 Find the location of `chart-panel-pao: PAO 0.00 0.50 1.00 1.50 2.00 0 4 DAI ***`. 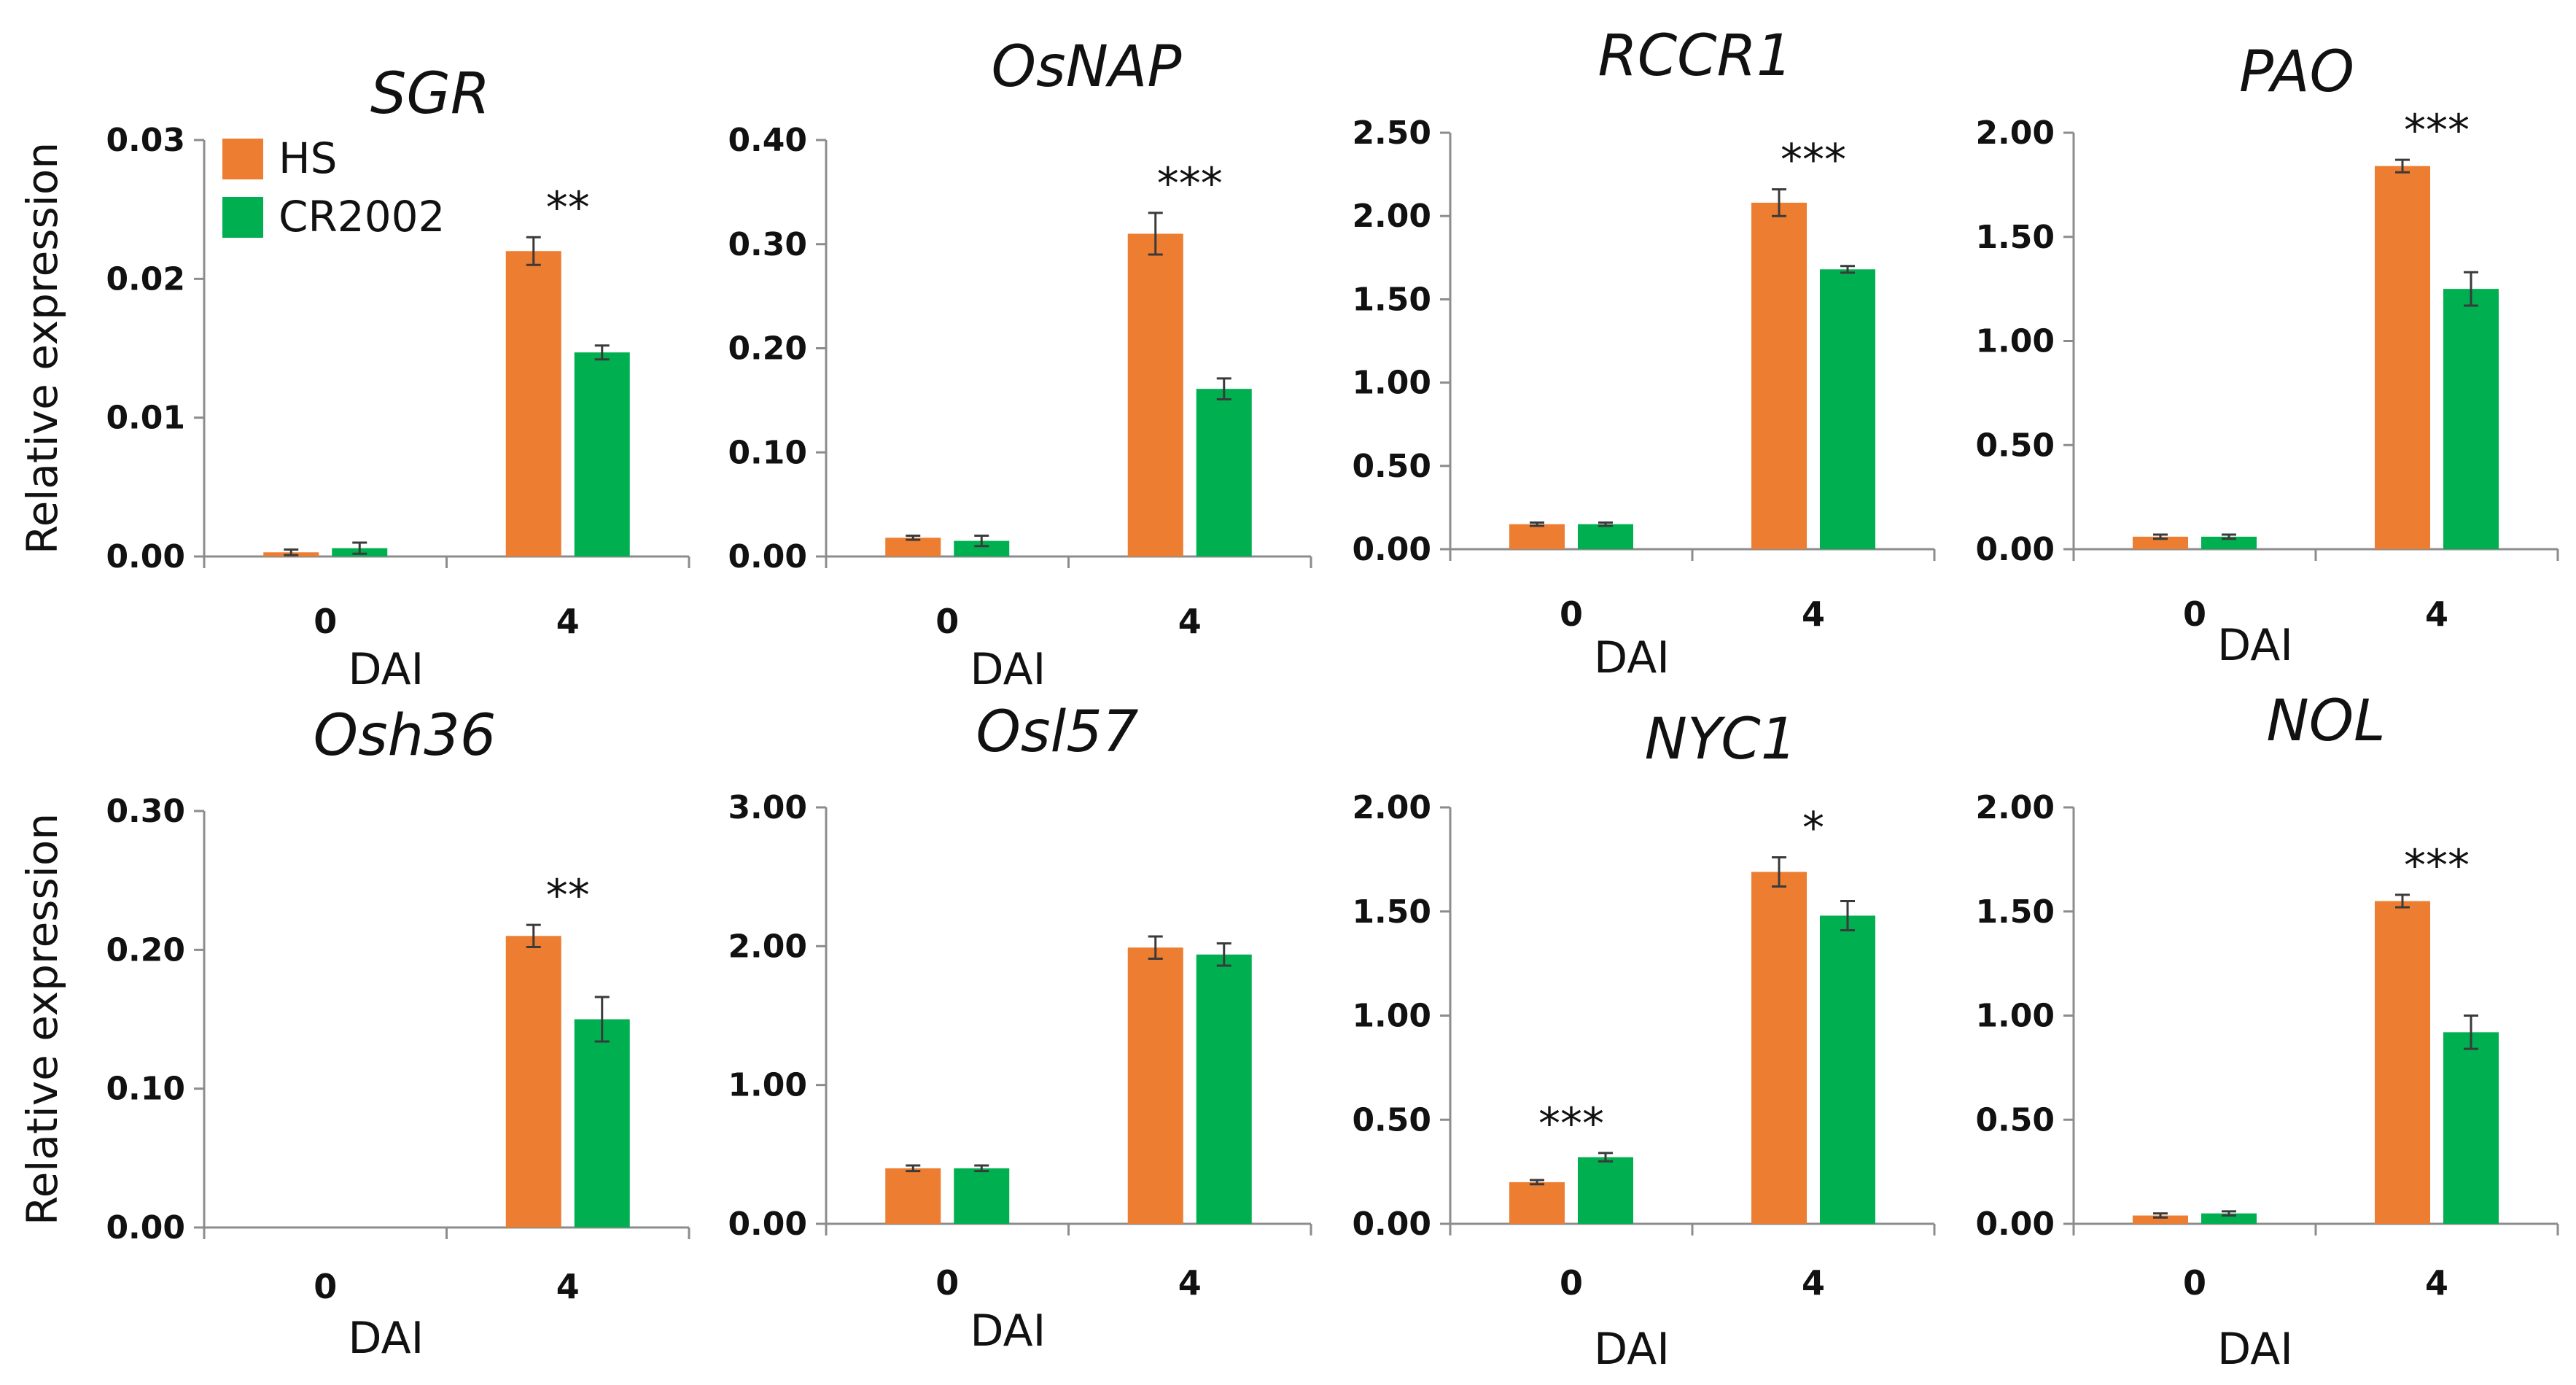

chart-panel-pao: PAO 0.00 0.50 1.00 1.50 2.00 0 4 DAI *** is located at coordinates (2267, 355).